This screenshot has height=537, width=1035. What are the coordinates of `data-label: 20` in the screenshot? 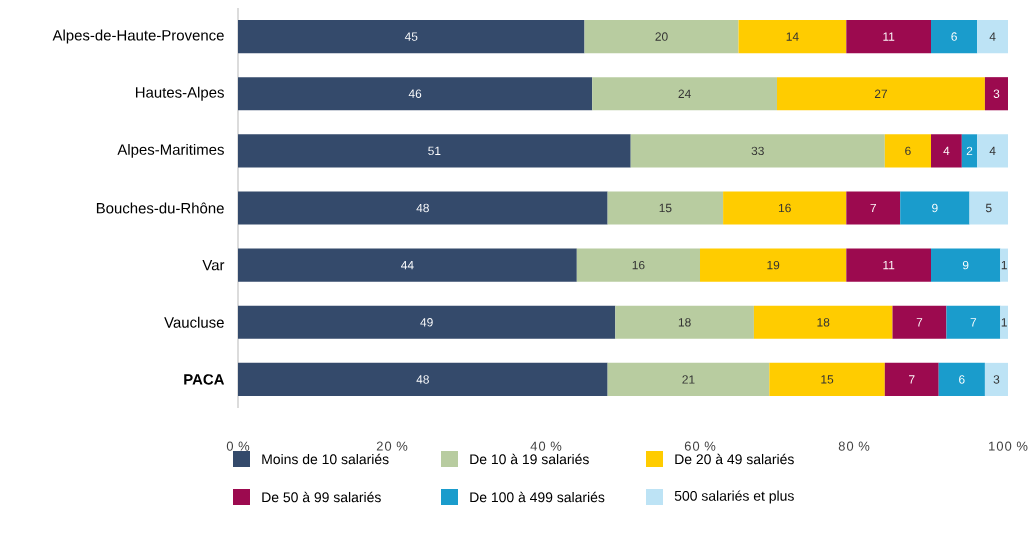 It's located at (661, 36).